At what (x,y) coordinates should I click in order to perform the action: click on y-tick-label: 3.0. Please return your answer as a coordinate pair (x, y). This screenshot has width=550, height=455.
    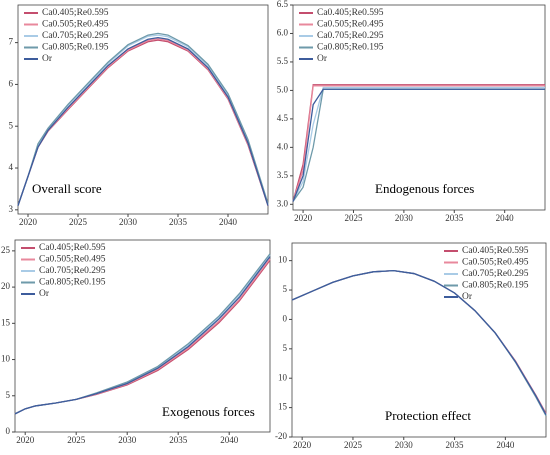
    Looking at the image, I should click on (283, 203).